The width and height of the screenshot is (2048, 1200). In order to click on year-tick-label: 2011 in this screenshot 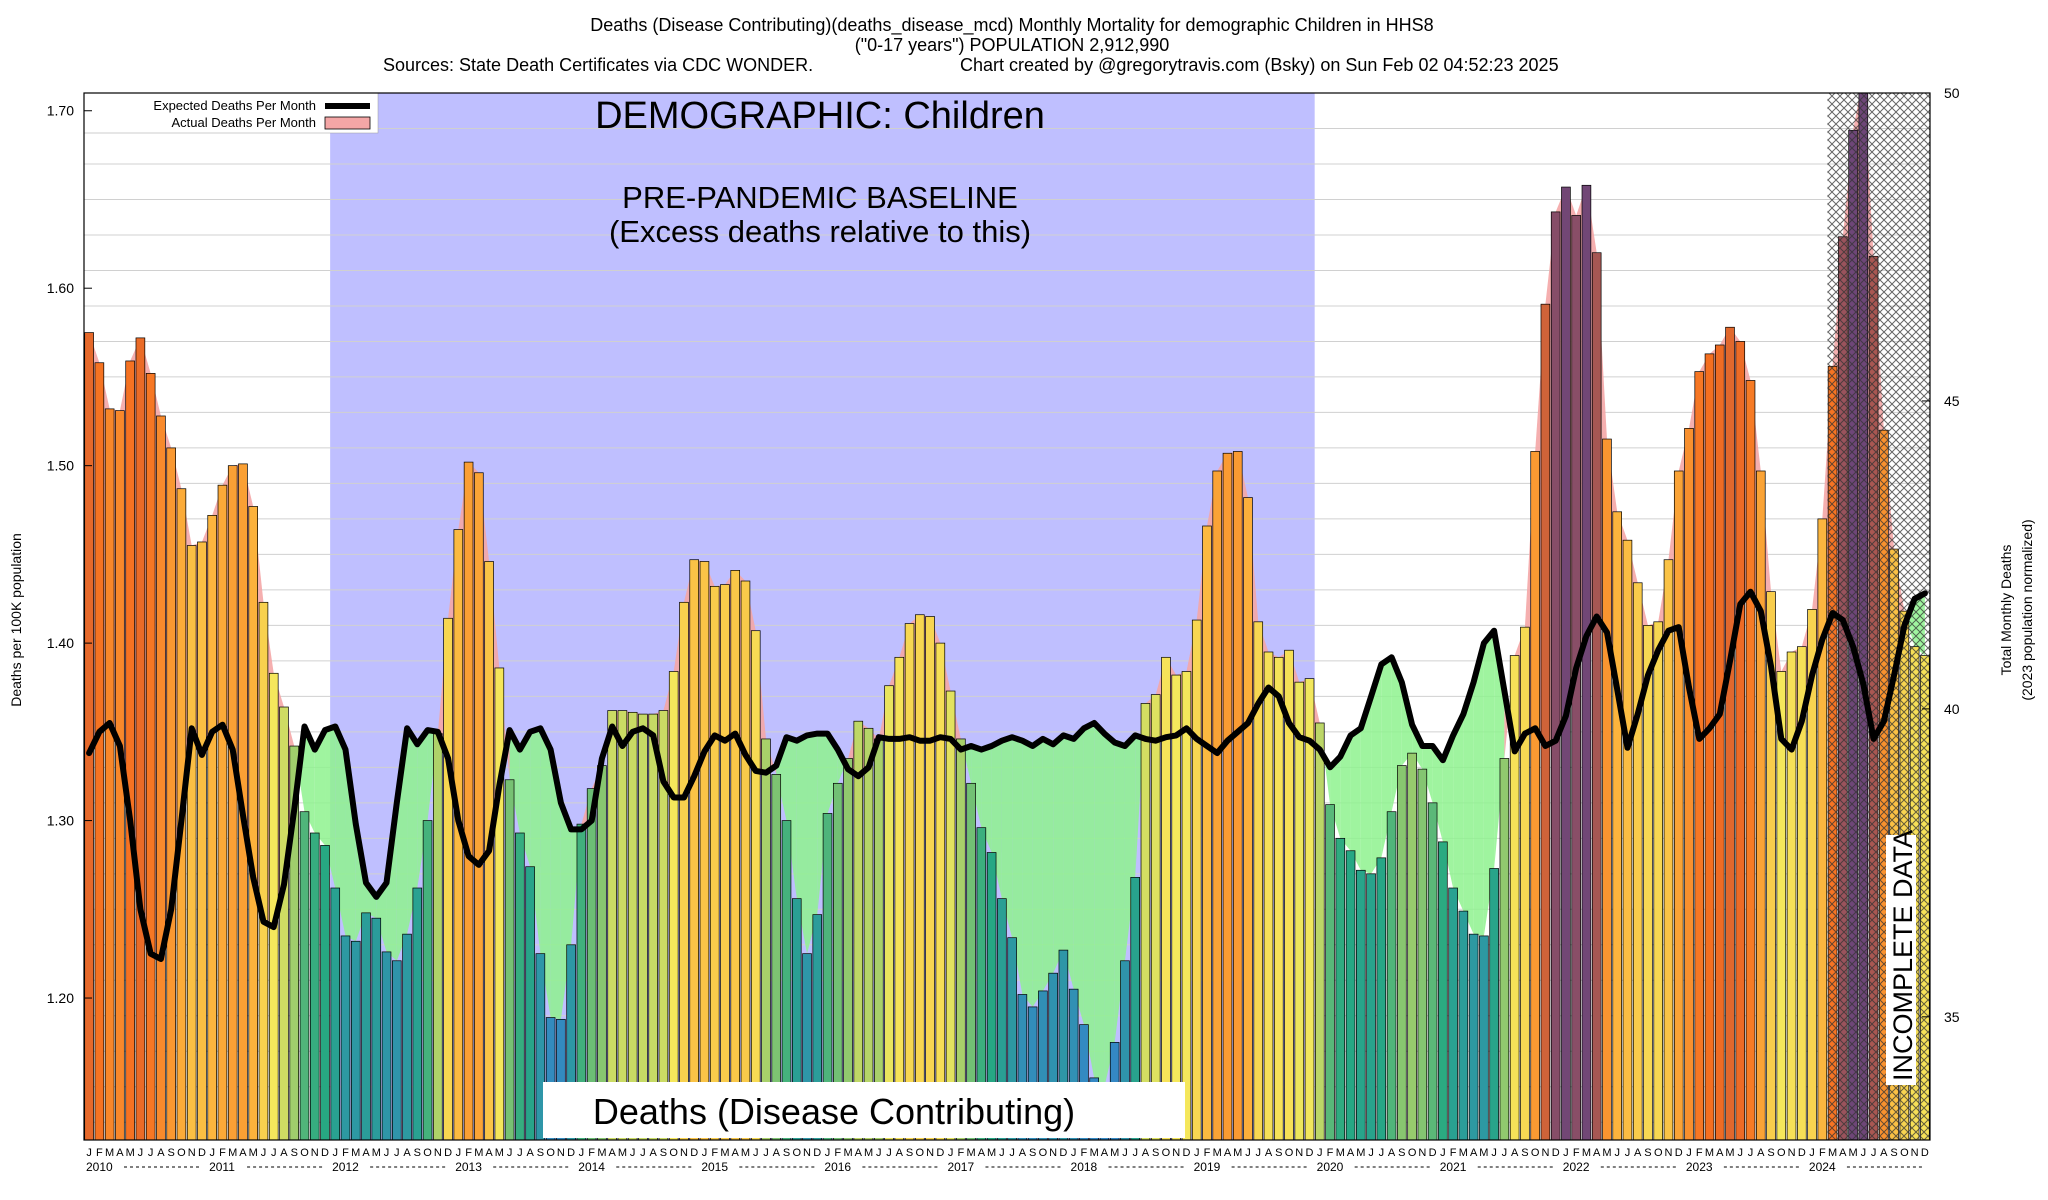, I will do `click(222, 1167)`.